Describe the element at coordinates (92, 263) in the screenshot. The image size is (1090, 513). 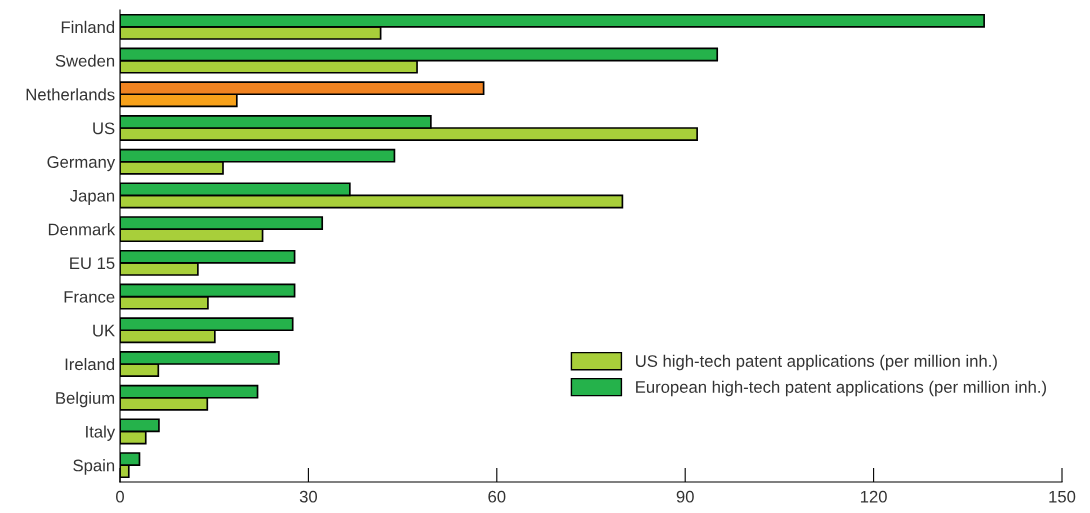
I see `y-tick-label: EU 15` at that location.